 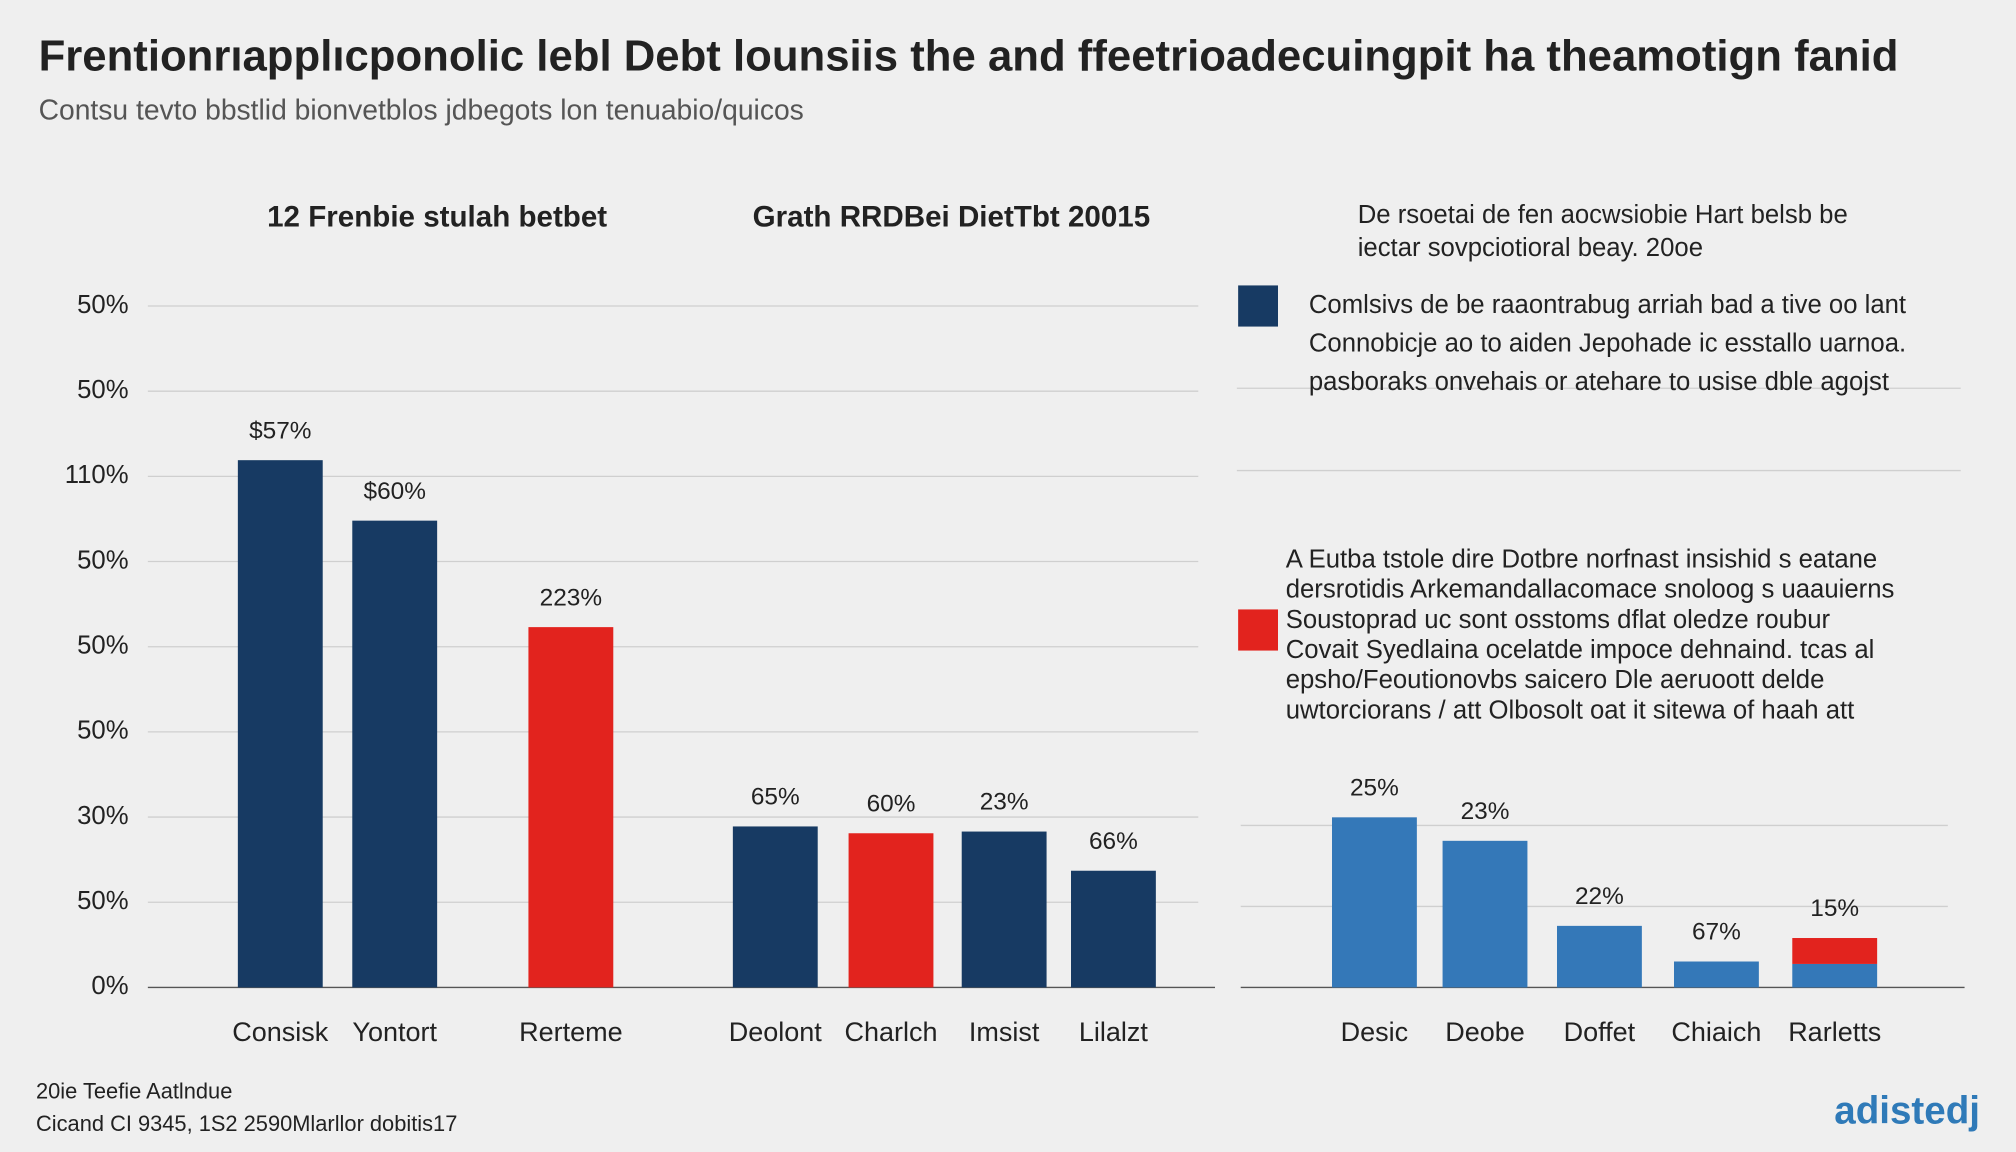 I want to click on footer: 20ie Teefie Aatlndue, so click(x=134, y=1091).